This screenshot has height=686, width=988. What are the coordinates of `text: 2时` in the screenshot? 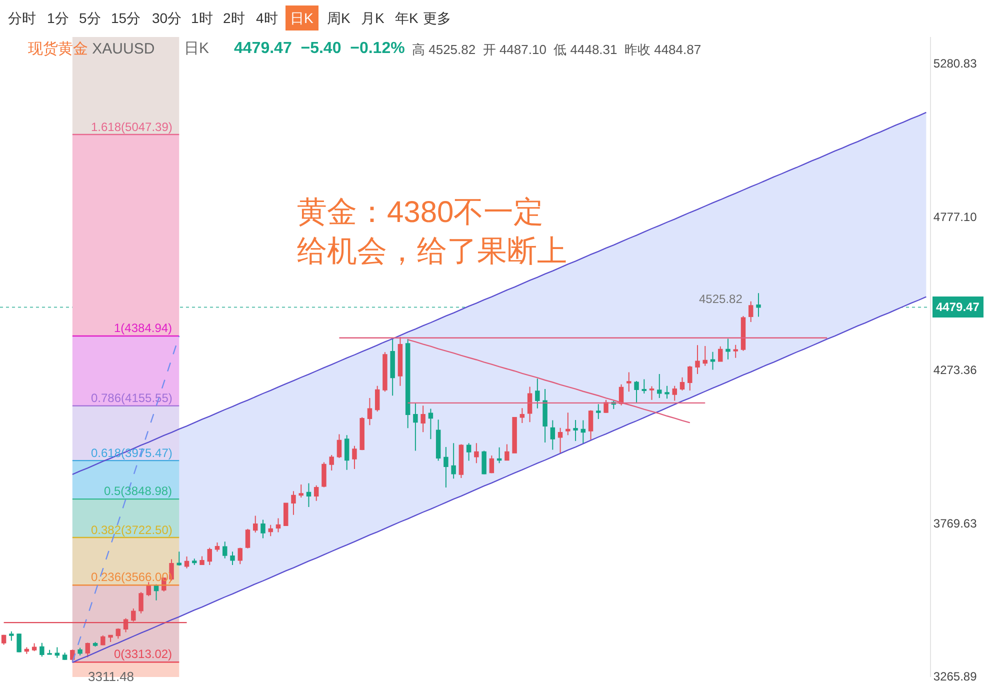 It's located at (234, 18).